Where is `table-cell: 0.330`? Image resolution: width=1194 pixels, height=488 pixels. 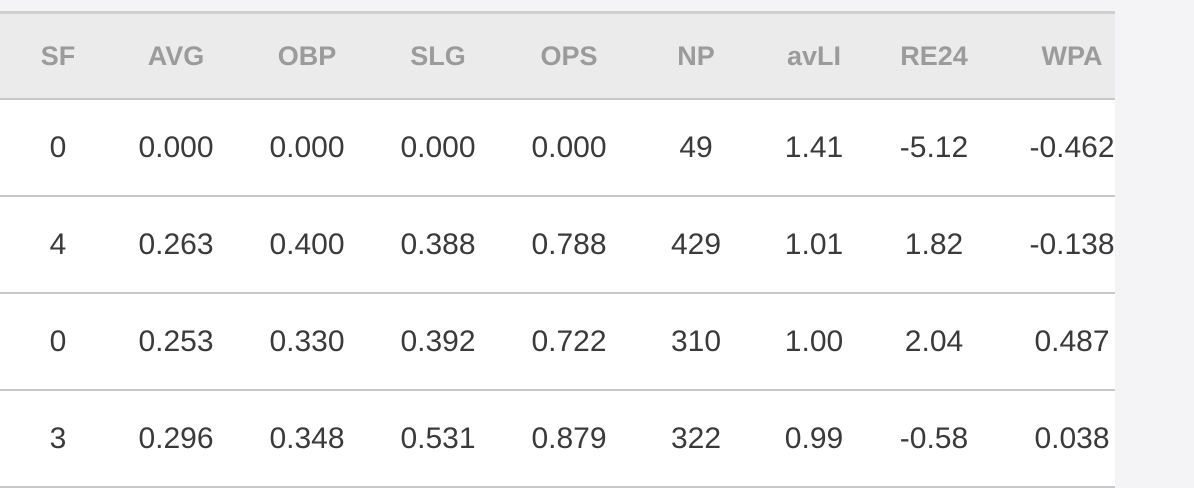
table-cell: 0.330 is located at coordinates (307, 341).